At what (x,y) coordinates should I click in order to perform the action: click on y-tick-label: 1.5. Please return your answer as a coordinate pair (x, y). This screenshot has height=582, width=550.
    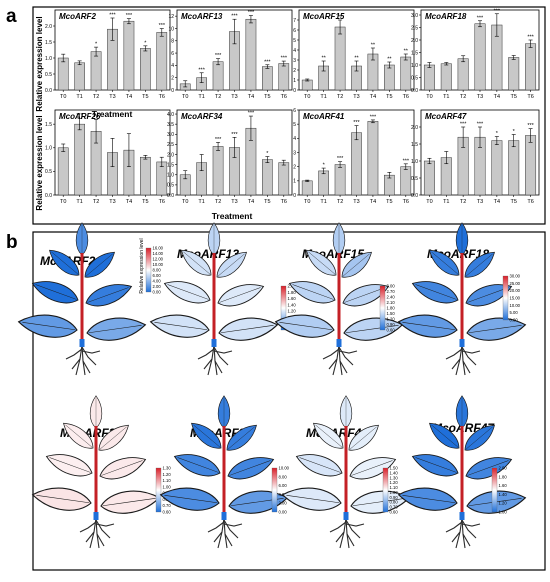
    Looking at the image, I should click on (414, 145).